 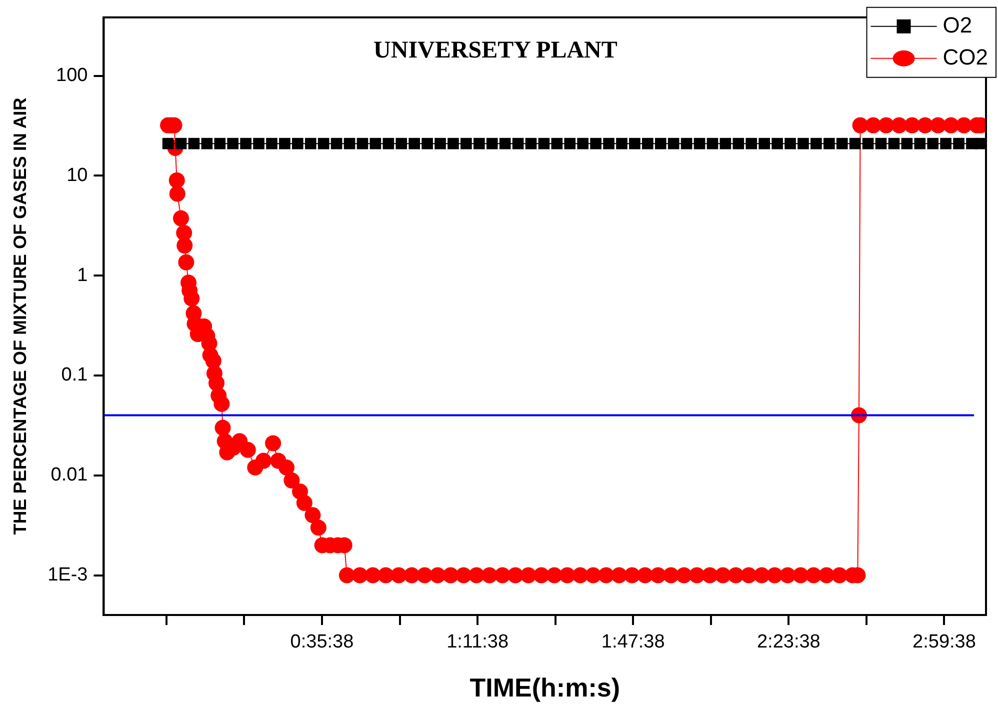 What do you see at coordinates (82, 275) in the screenshot?
I see `y-tick-label: 1` at bounding box center [82, 275].